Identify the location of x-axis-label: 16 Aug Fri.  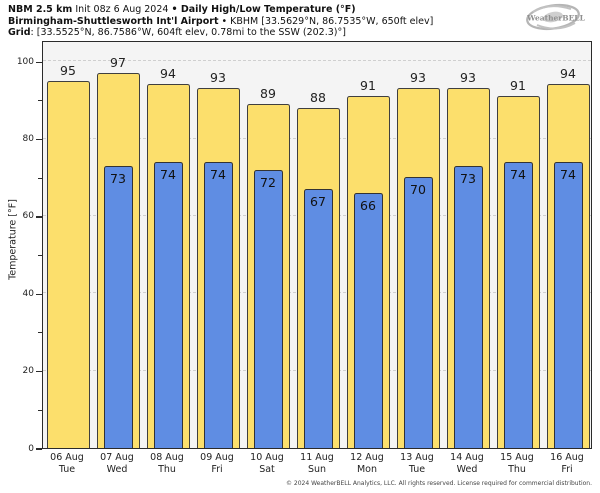
(567, 463).